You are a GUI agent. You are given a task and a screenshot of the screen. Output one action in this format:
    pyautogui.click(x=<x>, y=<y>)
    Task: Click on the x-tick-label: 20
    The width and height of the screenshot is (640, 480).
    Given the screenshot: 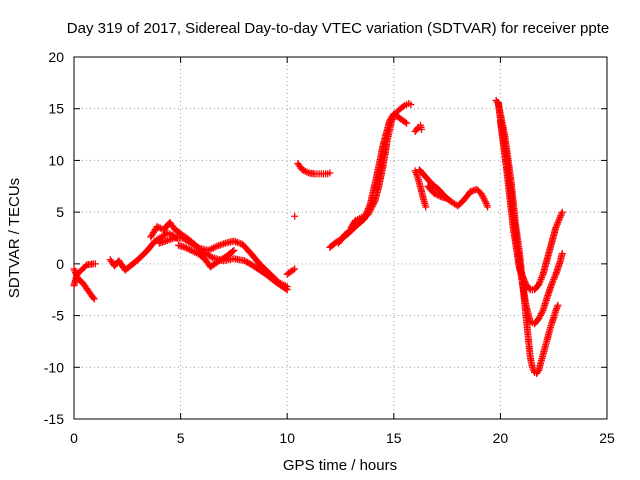 What is the action you would take?
    pyautogui.click(x=501, y=438)
    